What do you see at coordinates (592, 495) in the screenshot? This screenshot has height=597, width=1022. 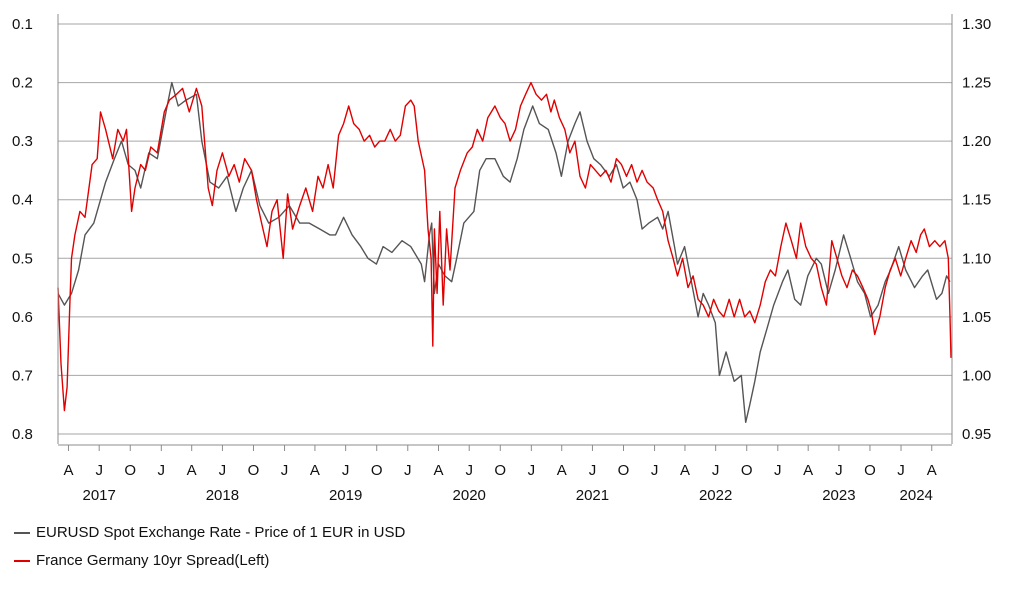 I see `x-year-label: 2021` at bounding box center [592, 495].